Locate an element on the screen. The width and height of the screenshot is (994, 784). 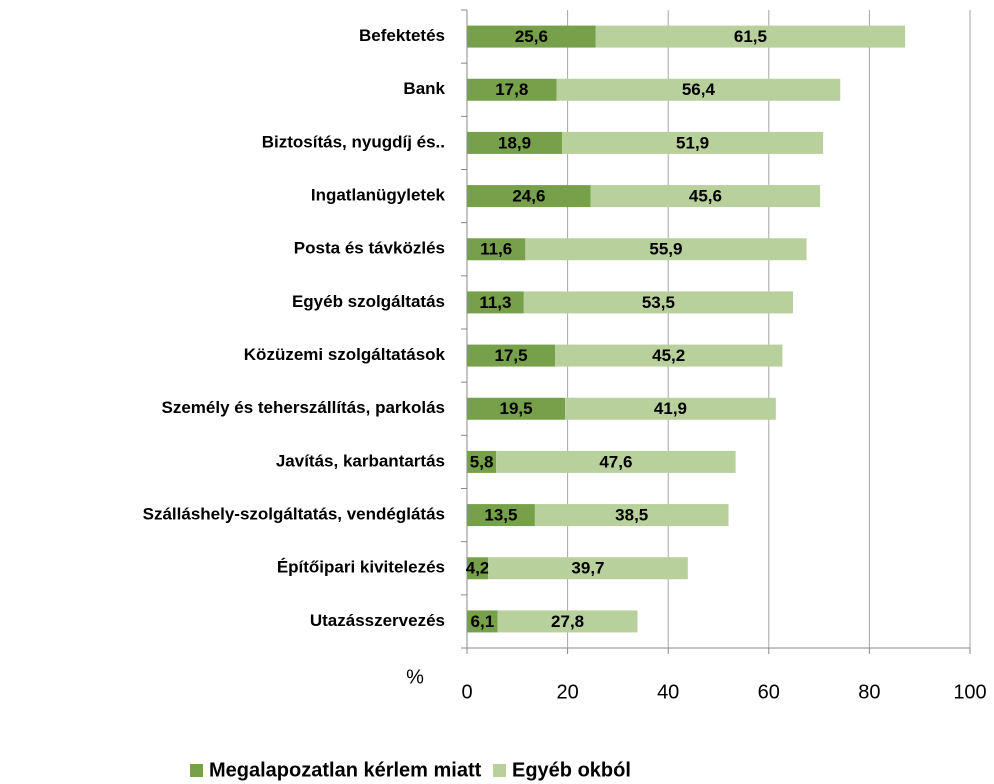
value-label: 45,2 is located at coordinates (668, 355).